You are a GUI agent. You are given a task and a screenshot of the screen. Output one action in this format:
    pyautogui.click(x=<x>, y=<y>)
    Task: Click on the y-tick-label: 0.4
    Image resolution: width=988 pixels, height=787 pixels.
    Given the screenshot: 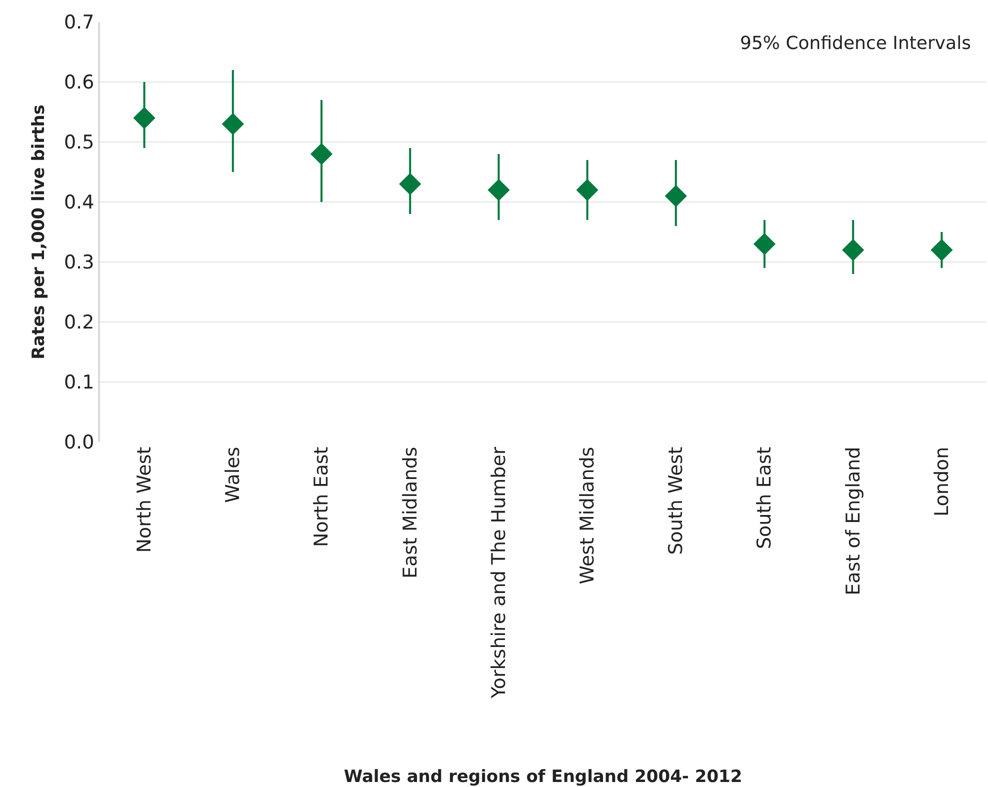 What is the action you would take?
    pyautogui.click(x=79, y=203)
    